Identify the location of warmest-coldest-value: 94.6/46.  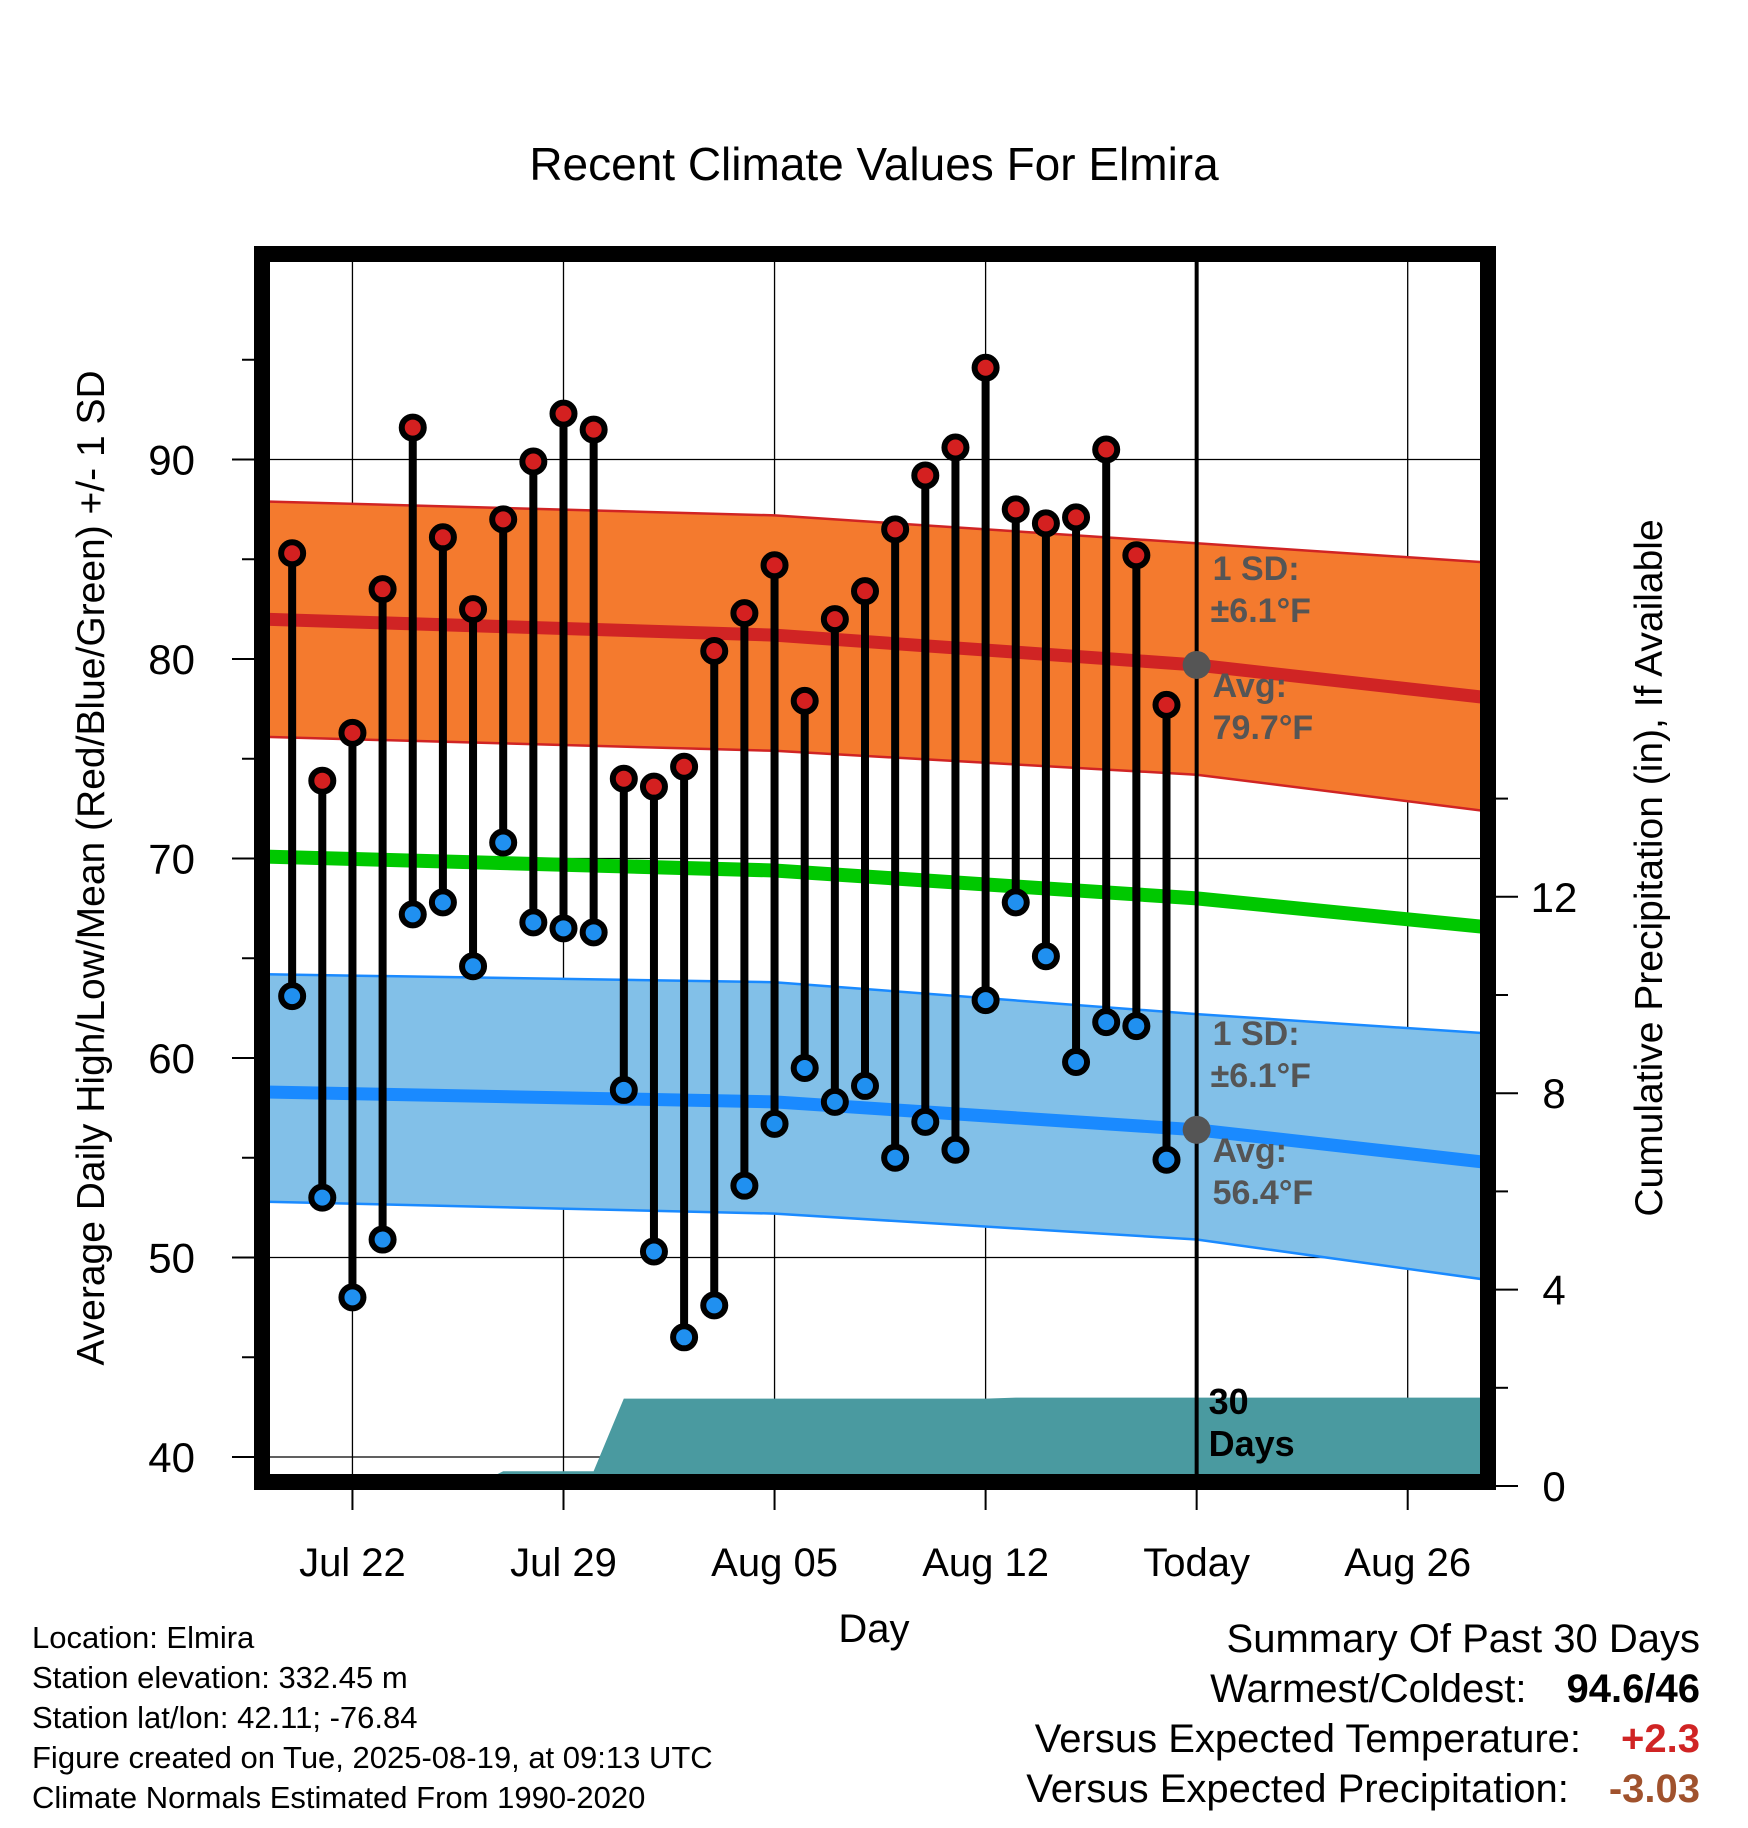
(1633, 1689).